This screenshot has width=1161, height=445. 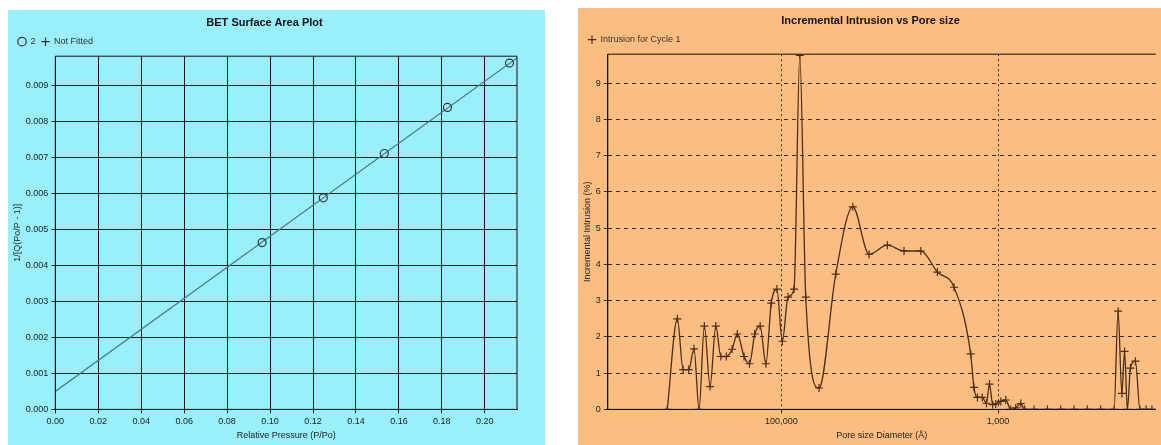 What do you see at coordinates (37, 264) in the screenshot?
I see `y-tick-label: 0.004` at bounding box center [37, 264].